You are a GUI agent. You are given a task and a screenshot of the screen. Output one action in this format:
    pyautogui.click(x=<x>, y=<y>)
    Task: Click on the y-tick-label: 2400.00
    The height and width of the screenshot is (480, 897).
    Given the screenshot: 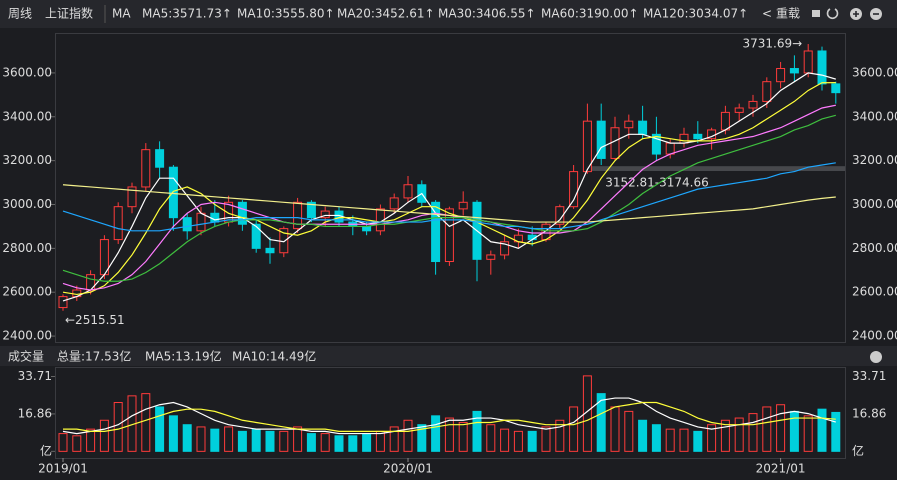 What is the action you would take?
    pyautogui.click(x=27, y=336)
    